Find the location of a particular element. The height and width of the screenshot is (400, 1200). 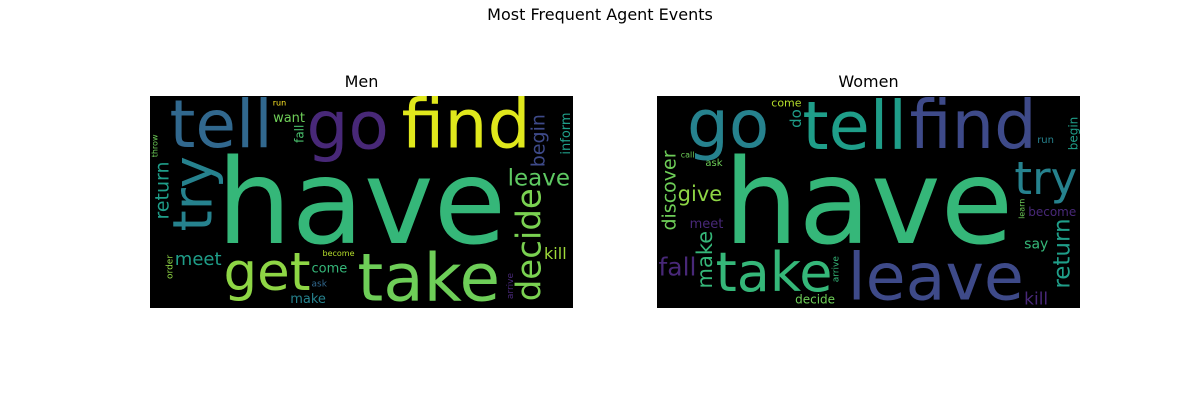

word-men-arrive: arrive is located at coordinates (511, 286).